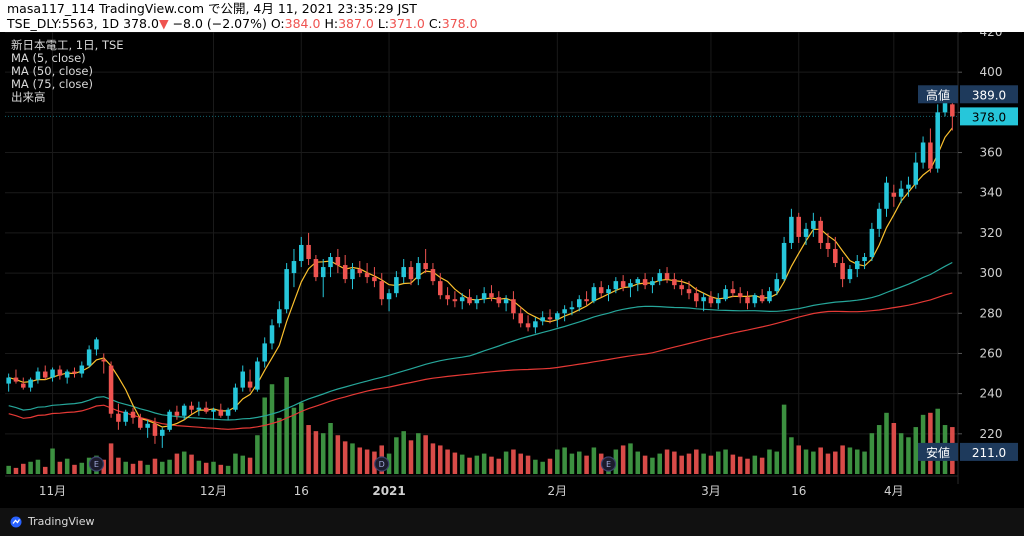 The width and height of the screenshot is (1024, 536). Describe the element at coordinates (383, 23) in the screenshot. I see `low-label: L:` at that location.